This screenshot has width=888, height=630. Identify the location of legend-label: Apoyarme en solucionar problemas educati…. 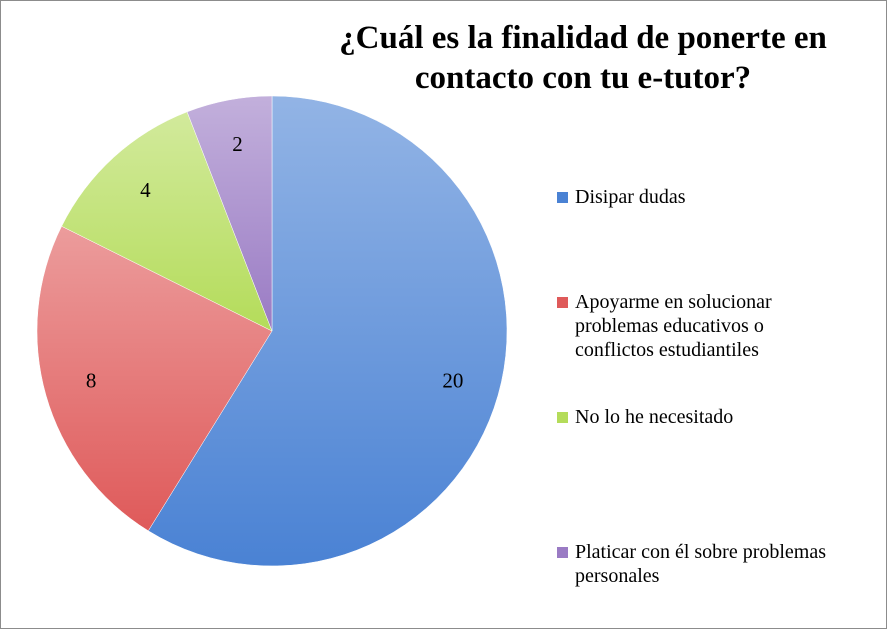
(673, 326).